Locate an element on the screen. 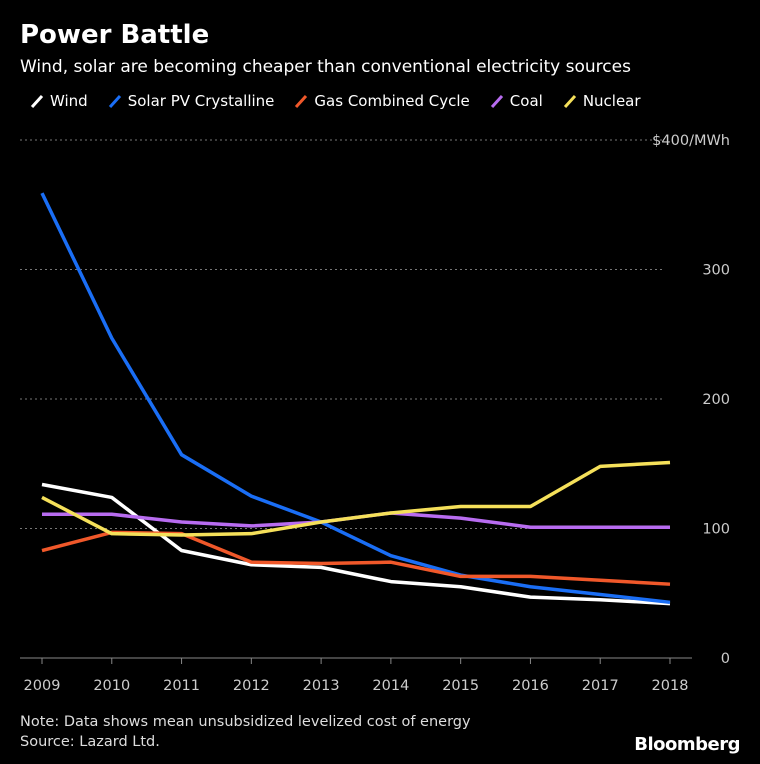 The image size is (760, 764). legend-item: Coal is located at coordinates (516, 101).